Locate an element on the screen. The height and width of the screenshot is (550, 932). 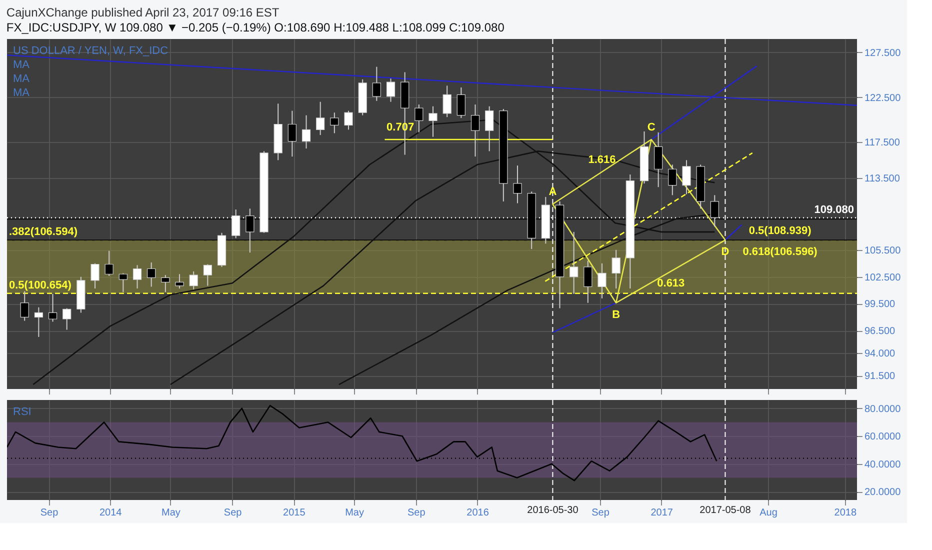
ref-line-label: 2017-05-08 is located at coordinates (726, 510).